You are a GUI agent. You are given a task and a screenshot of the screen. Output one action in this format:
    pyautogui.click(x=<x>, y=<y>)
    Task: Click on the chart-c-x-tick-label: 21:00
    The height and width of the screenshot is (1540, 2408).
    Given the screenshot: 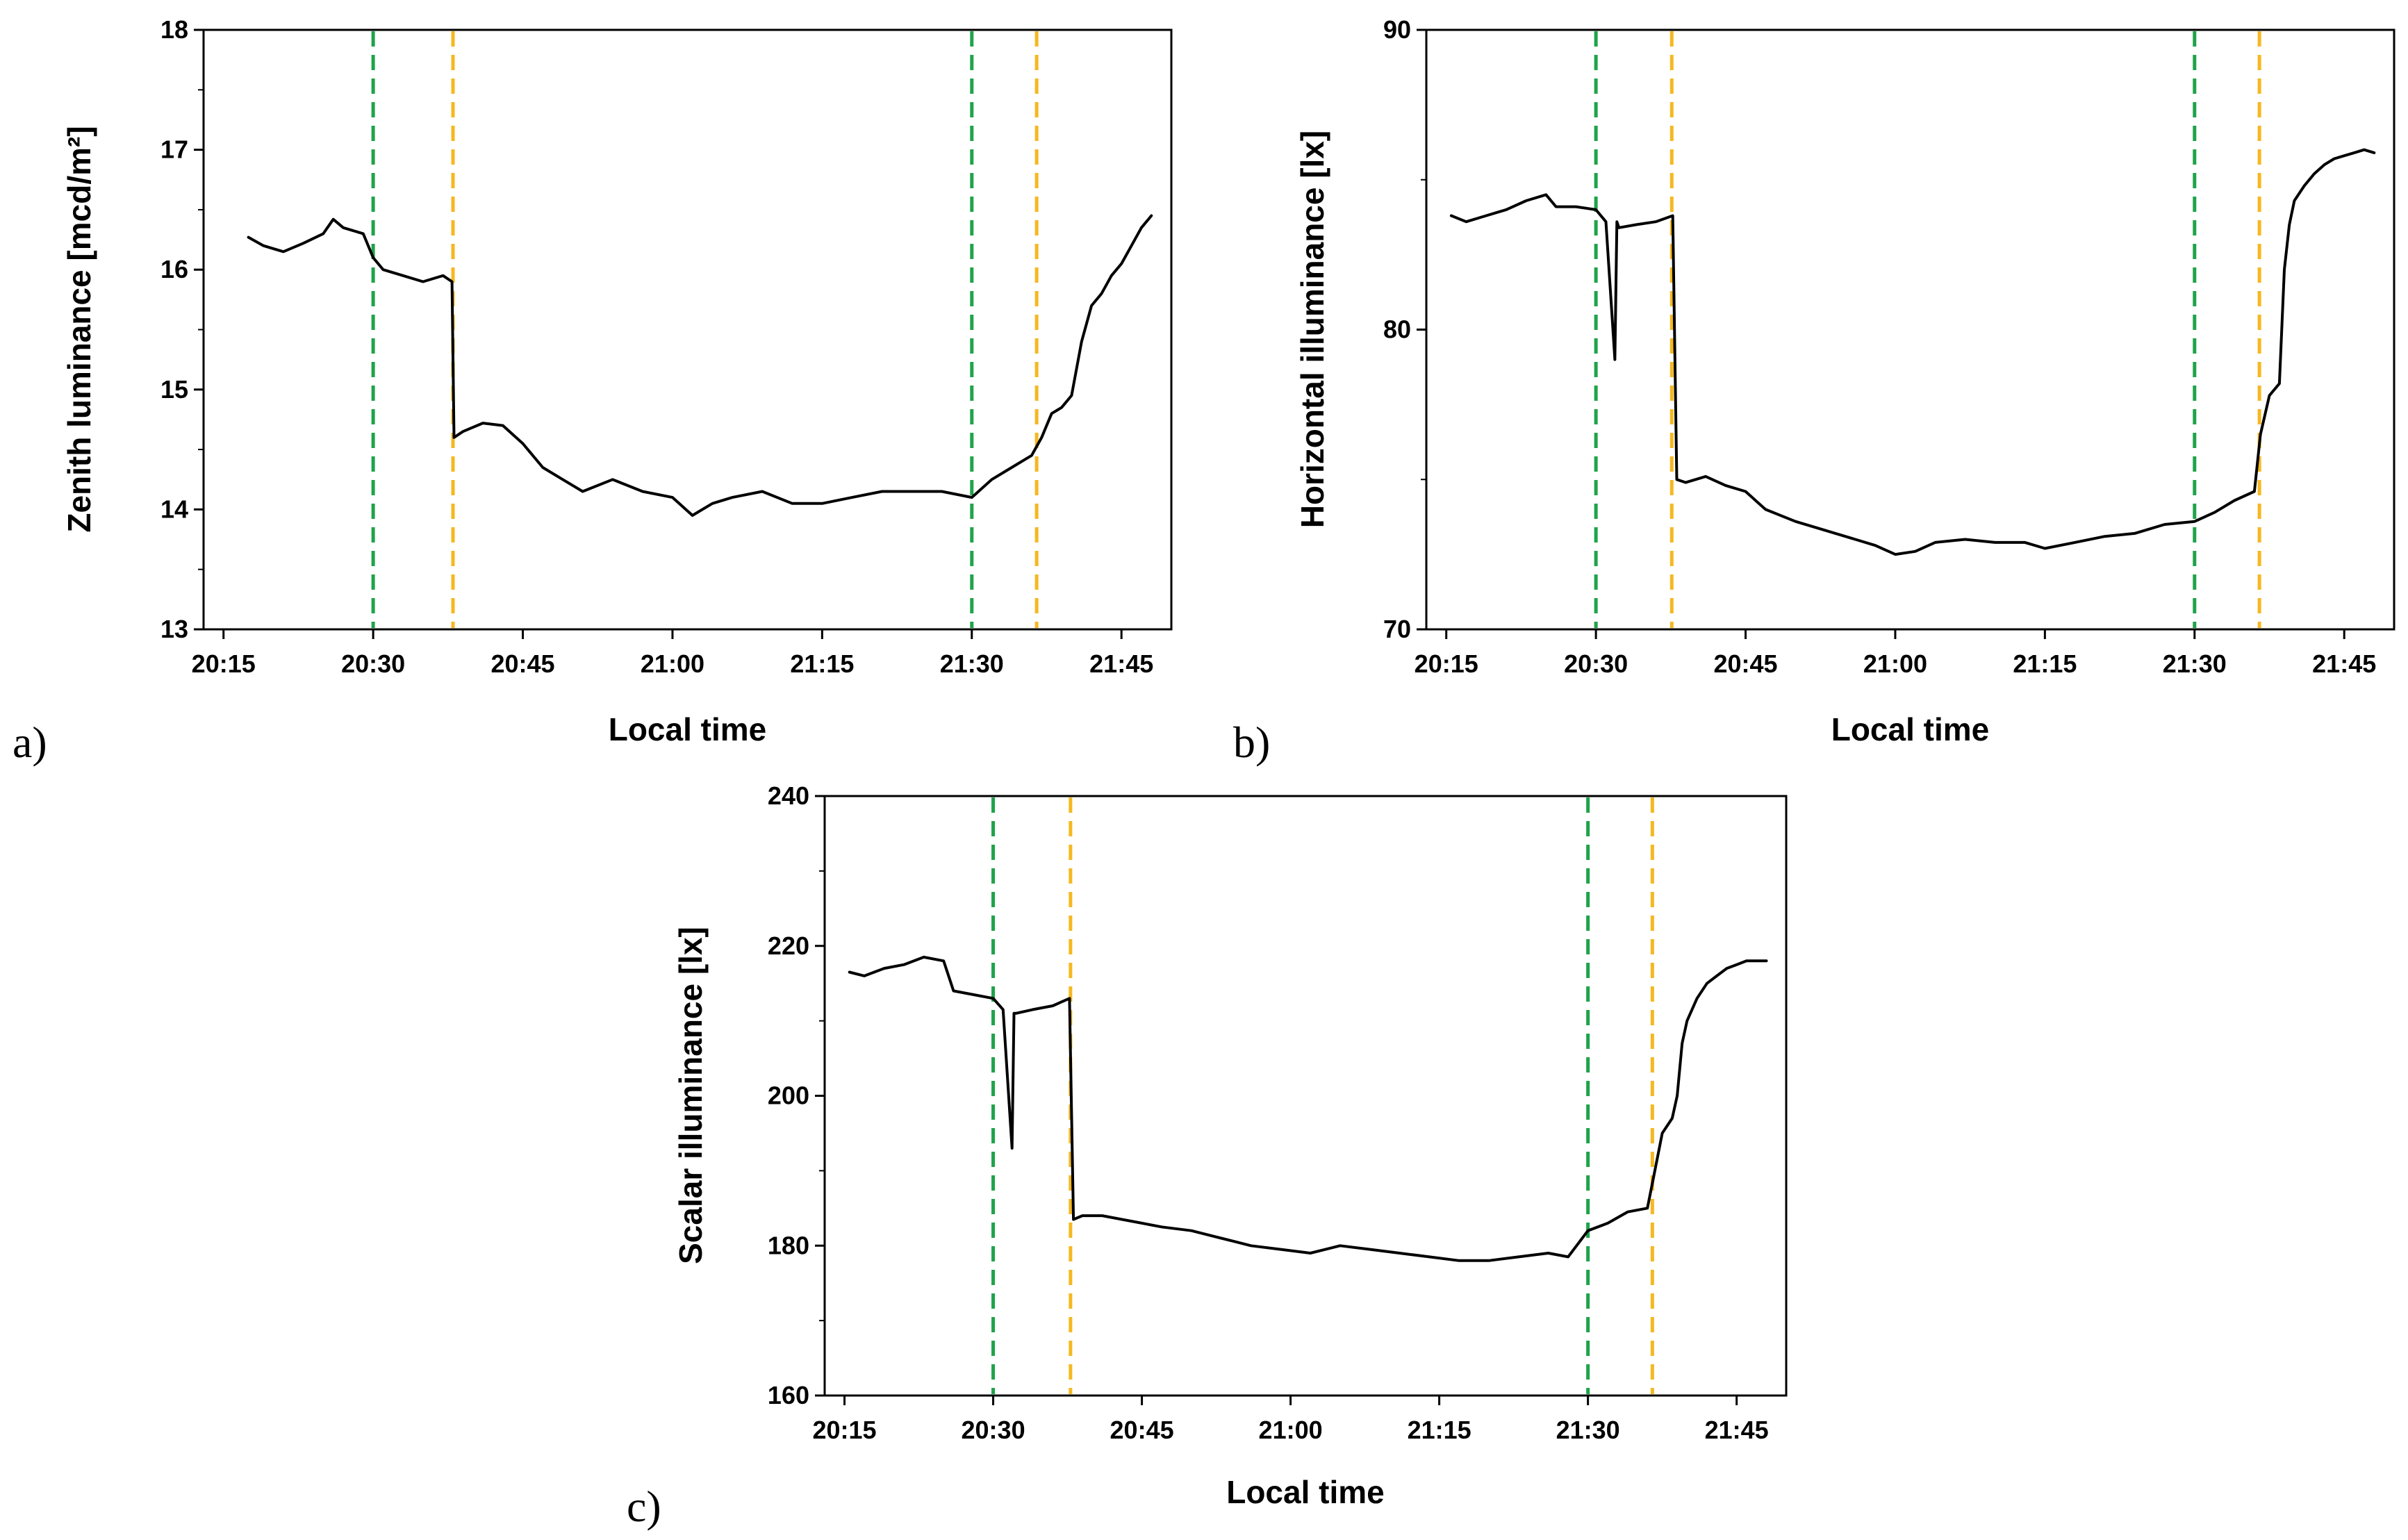 What is the action you would take?
    pyautogui.click(x=1291, y=1430)
    